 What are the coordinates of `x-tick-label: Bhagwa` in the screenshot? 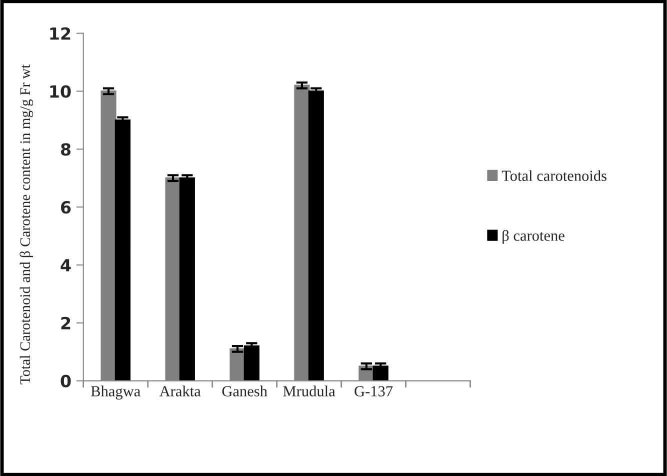 It's located at (115, 393).